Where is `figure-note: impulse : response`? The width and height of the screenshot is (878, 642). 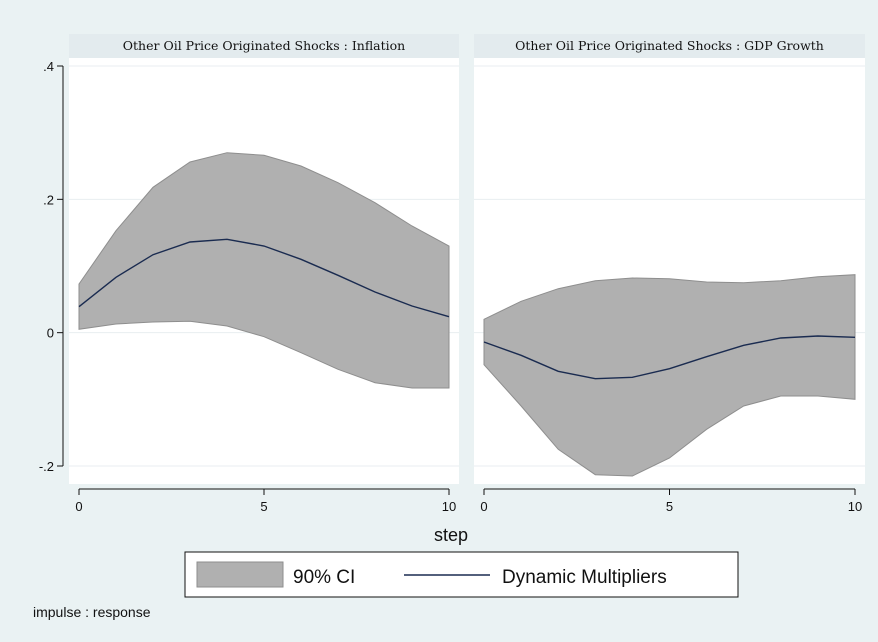 figure-note: impulse : response is located at coordinates (92, 612).